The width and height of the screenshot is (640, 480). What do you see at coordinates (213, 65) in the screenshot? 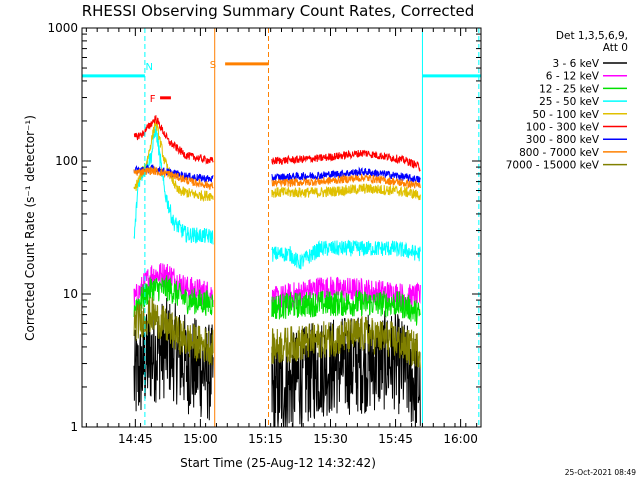
I see `flag-label-s: S` at bounding box center [213, 65].